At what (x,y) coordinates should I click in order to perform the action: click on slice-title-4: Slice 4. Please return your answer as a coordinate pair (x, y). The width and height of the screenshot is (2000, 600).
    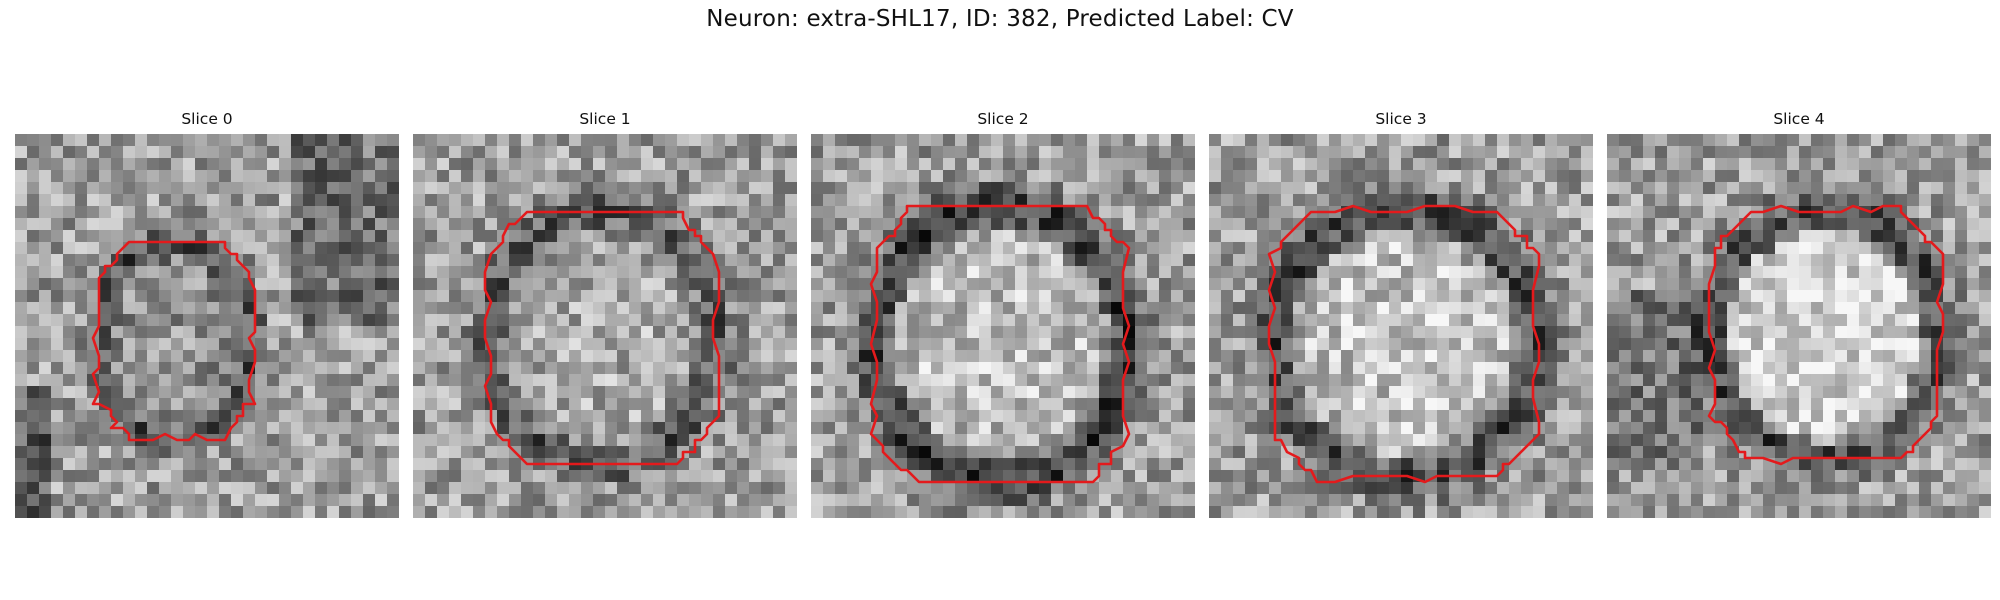
    Looking at the image, I should click on (1799, 119).